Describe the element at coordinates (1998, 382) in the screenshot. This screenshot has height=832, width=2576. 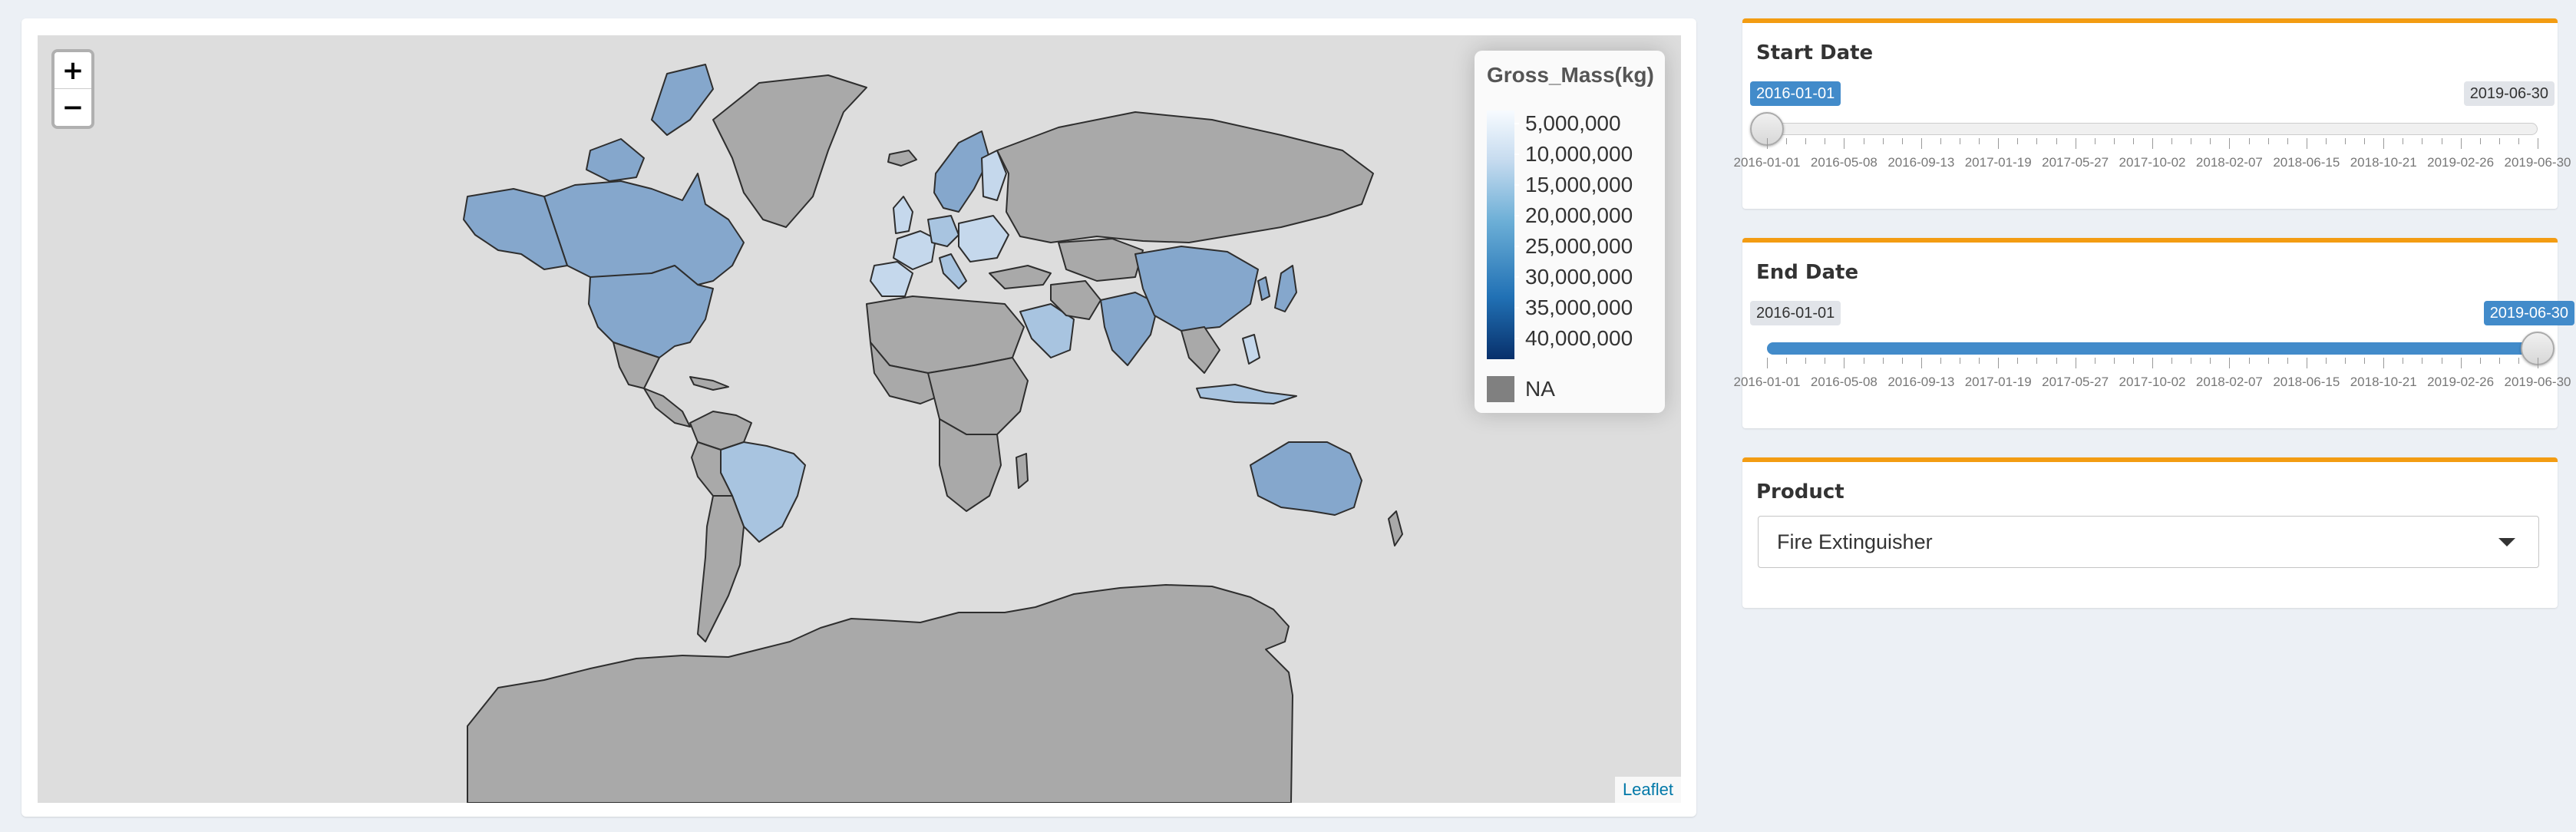
I see `slider-tick-label: 2017-01-19` at that location.